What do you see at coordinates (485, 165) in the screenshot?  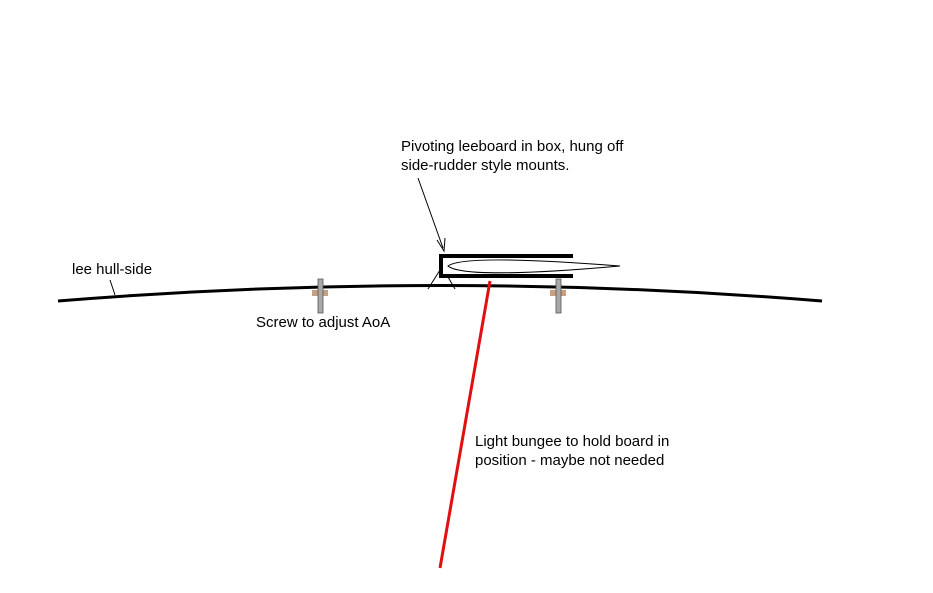 I see `leeboard-label-line: side-rudder style mounts.` at bounding box center [485, 165].